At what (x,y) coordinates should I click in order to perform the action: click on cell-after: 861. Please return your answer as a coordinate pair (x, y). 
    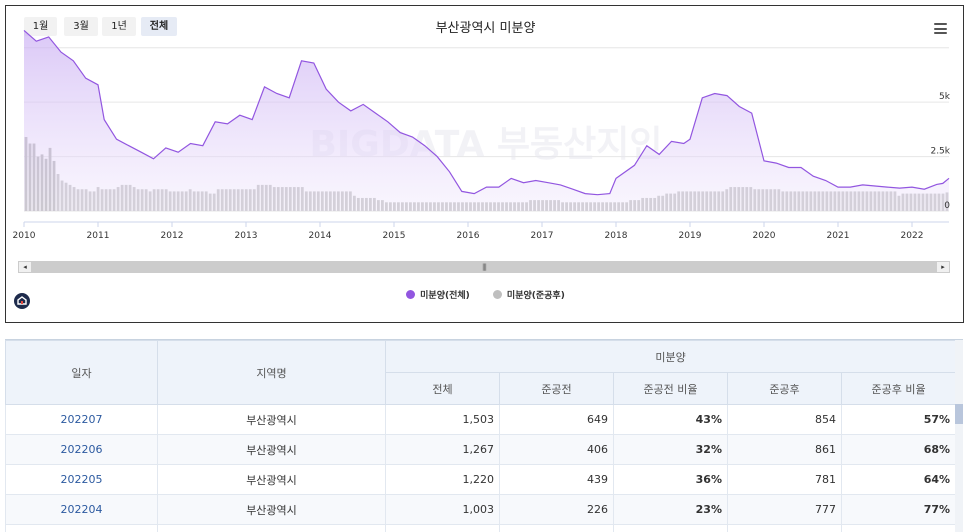
    Looking at the image, I should click on (784, 449).